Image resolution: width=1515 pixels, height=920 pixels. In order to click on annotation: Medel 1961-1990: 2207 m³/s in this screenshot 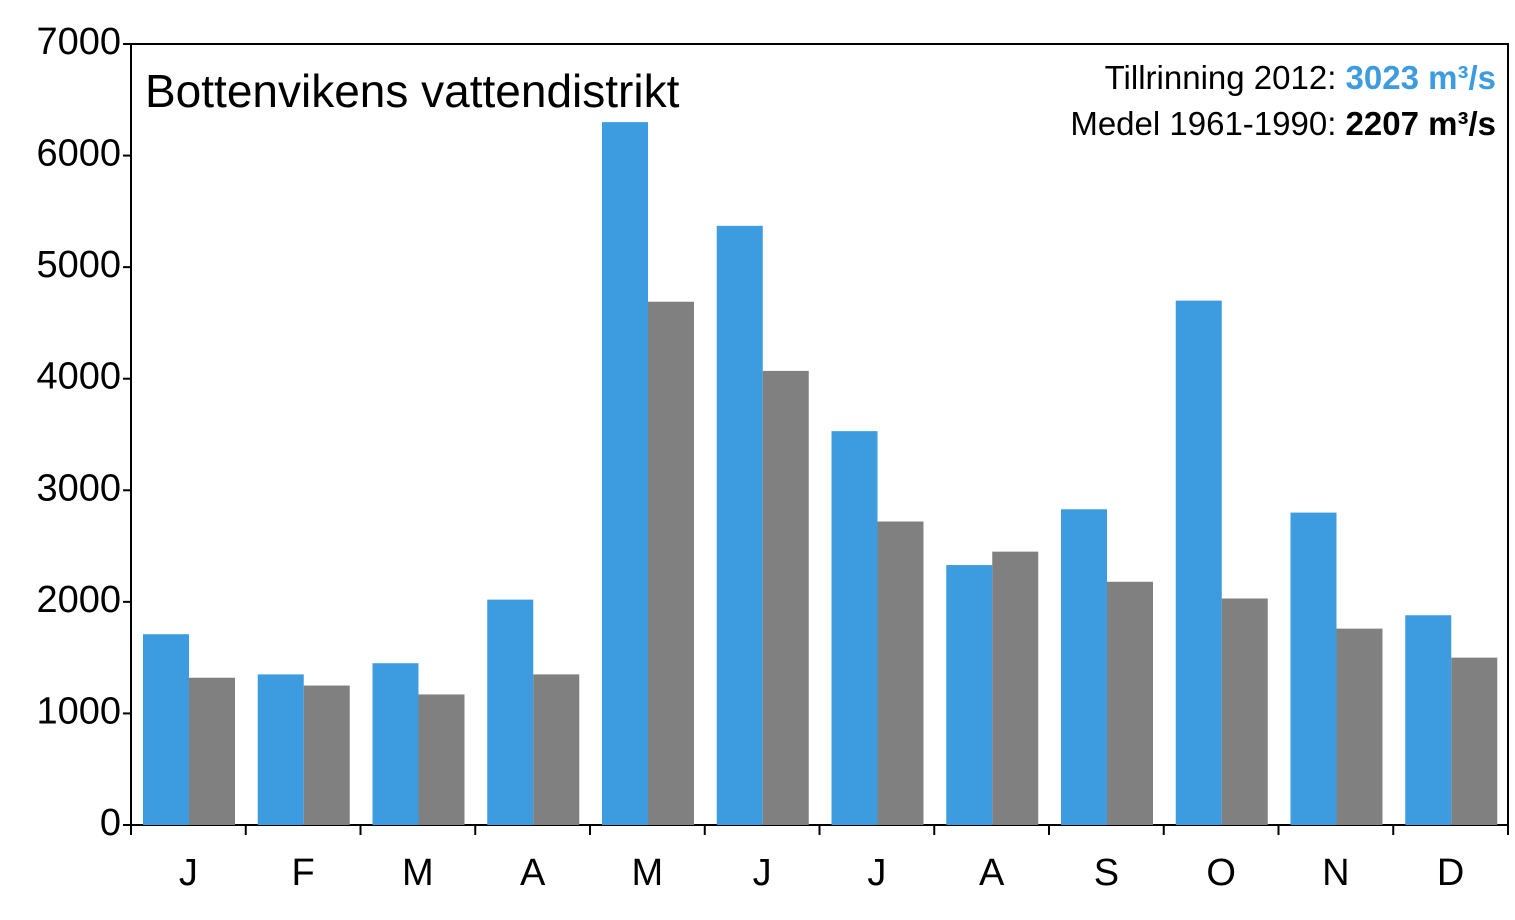, I will do `click(1283, 123)`.